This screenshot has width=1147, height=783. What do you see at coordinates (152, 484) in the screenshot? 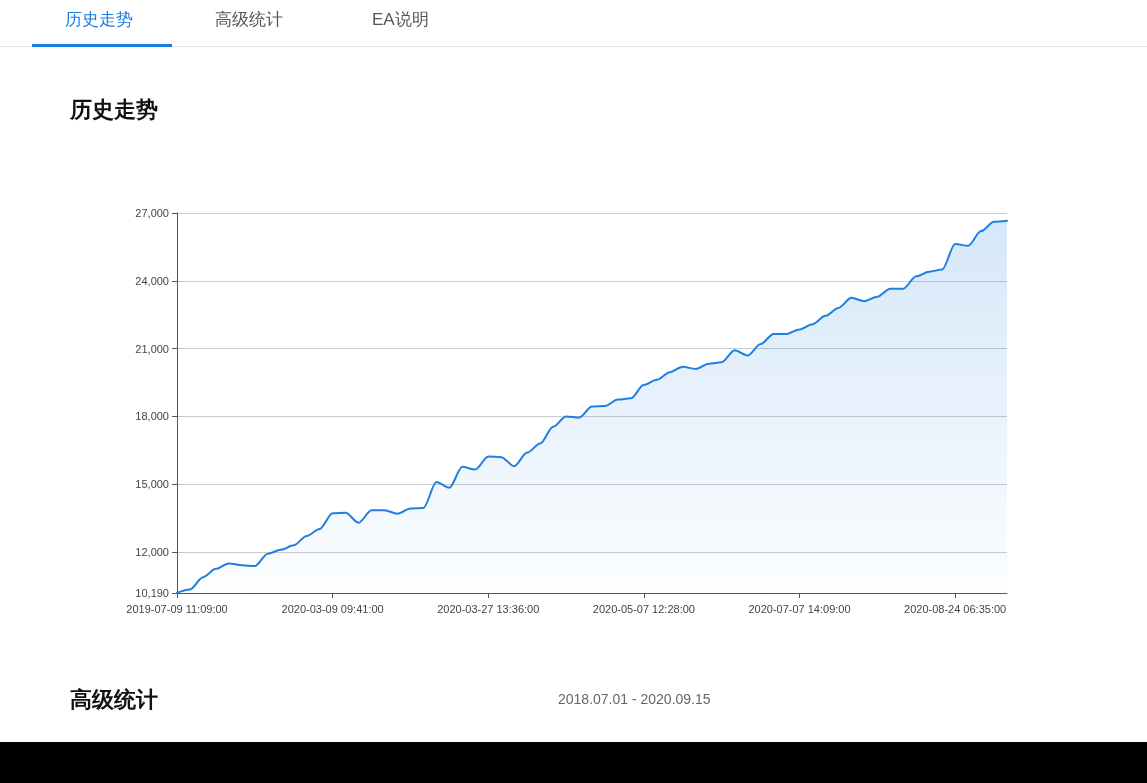
I see `y-tick-label: 15,000` at bounding box center [152, 484].